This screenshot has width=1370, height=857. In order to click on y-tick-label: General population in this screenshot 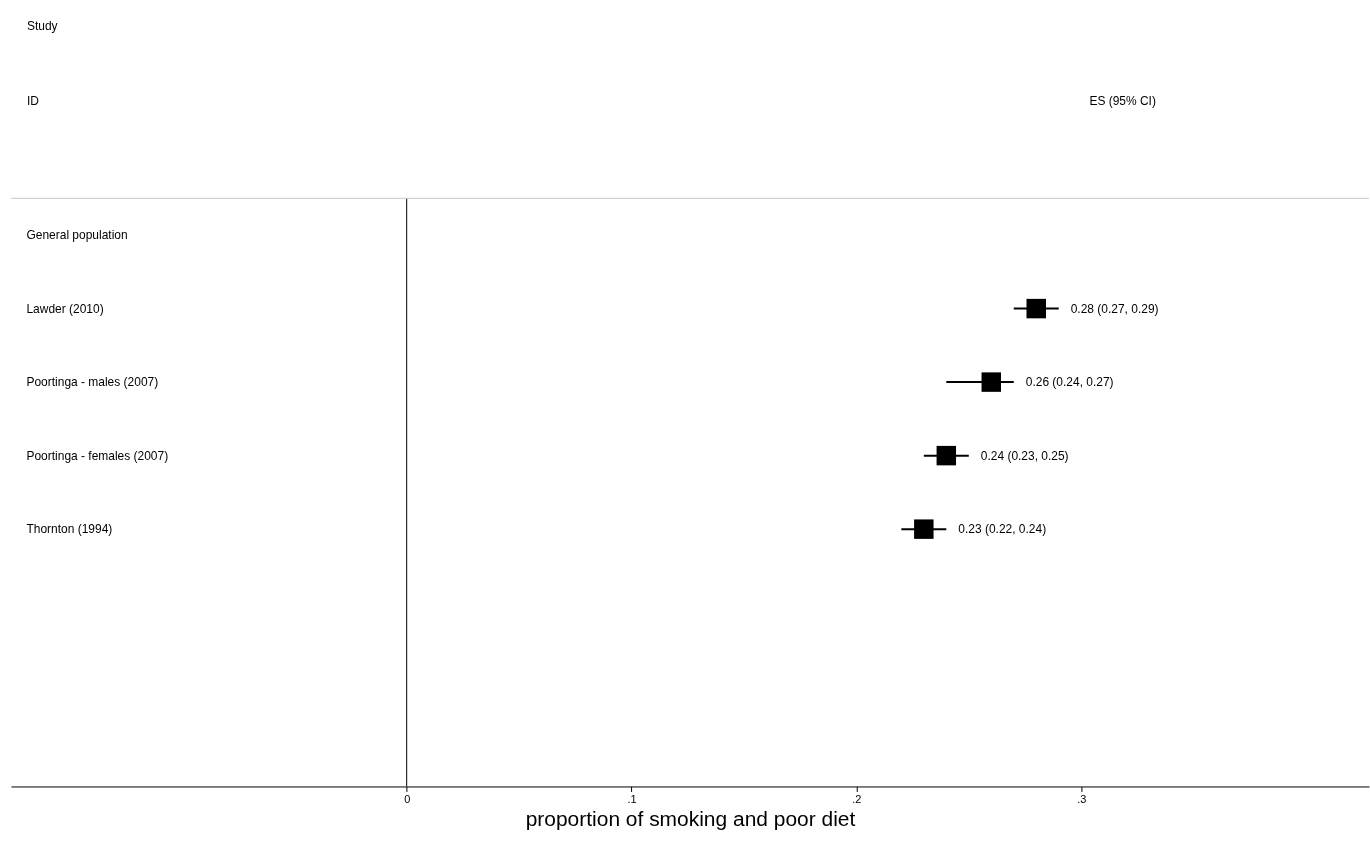, I will do `click(77, 235)`.